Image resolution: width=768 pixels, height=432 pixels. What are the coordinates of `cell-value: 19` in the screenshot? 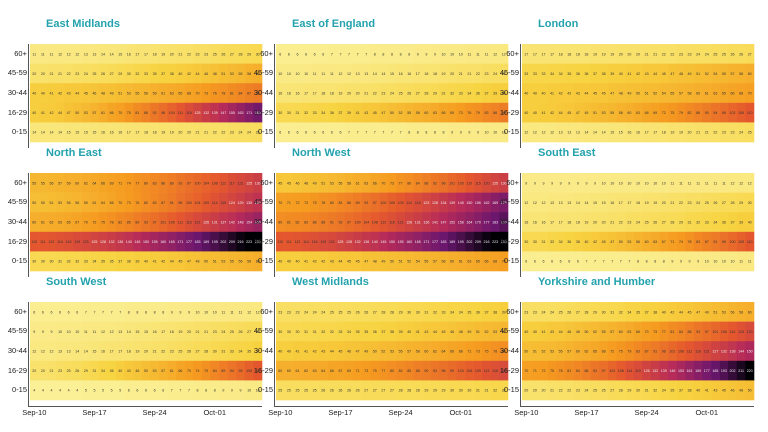 It's located at (612, 54).